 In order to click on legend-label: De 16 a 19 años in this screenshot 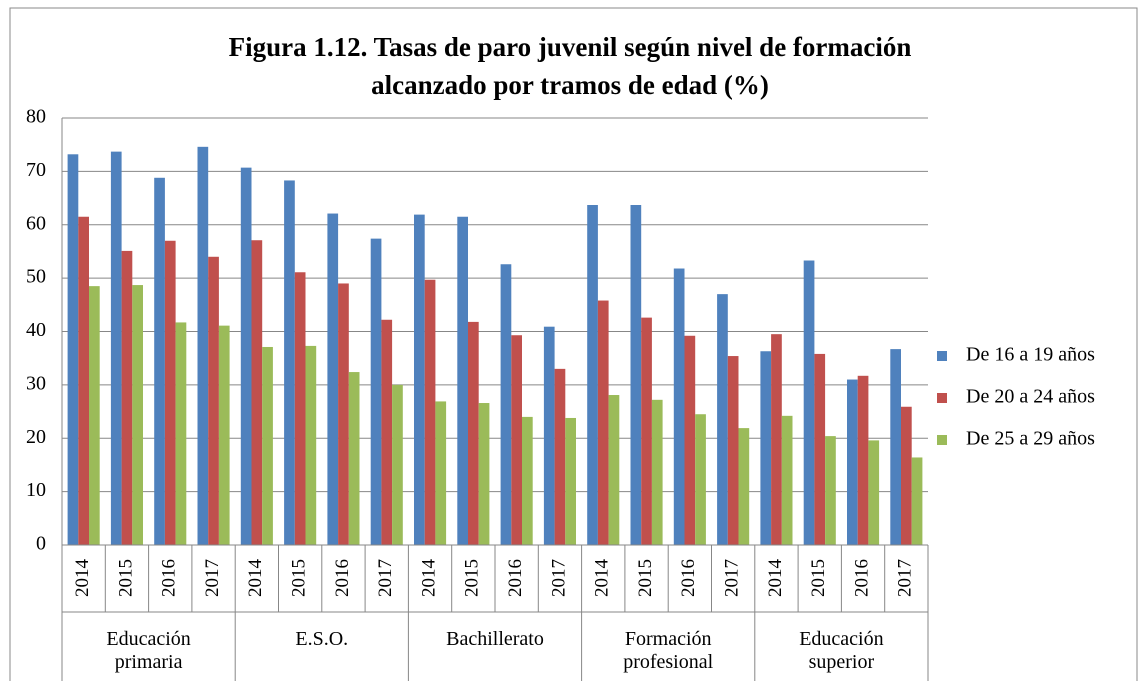, I will do `click(1030, 355)`.